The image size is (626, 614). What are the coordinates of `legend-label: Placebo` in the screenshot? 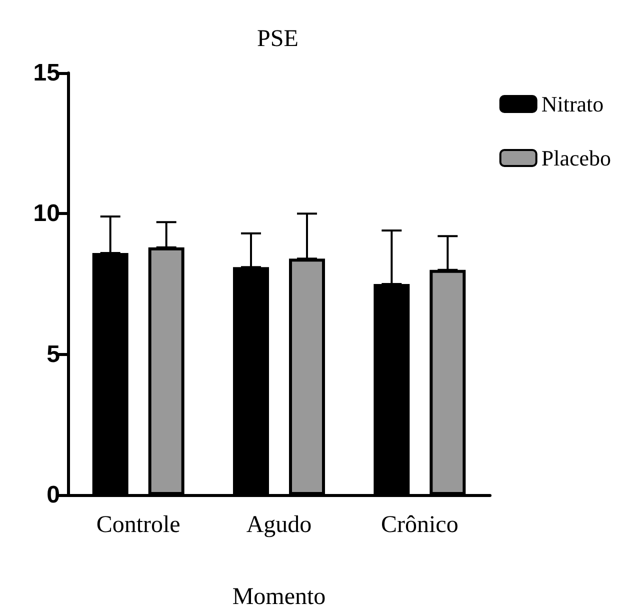 It's located at (576, 158).